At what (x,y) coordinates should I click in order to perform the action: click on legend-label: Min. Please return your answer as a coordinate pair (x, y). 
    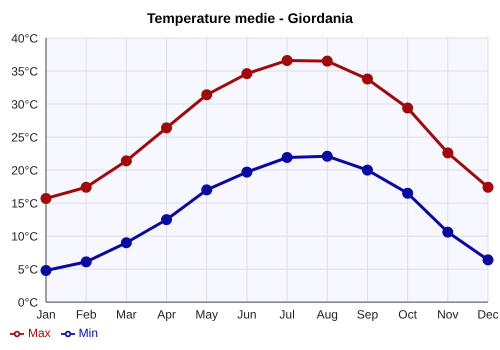
    Looking at the image, I should click on (88, 333).